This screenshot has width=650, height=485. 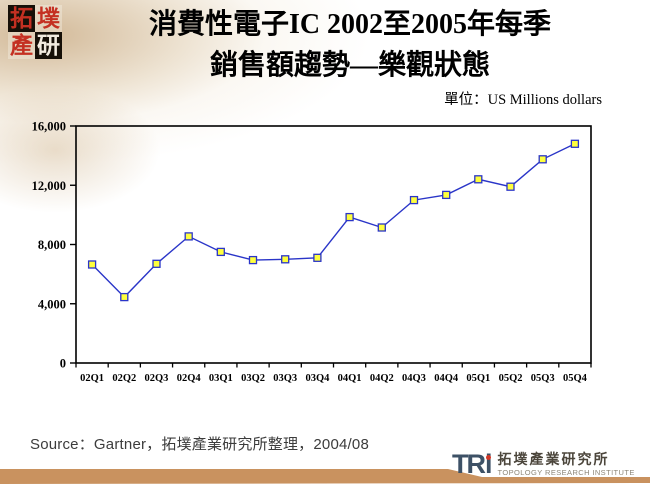 What do you see at coordinates (52, 304) in the screenshot?
I see `y-axis-tick-label: 4,000` at bounding box center [52, 304].